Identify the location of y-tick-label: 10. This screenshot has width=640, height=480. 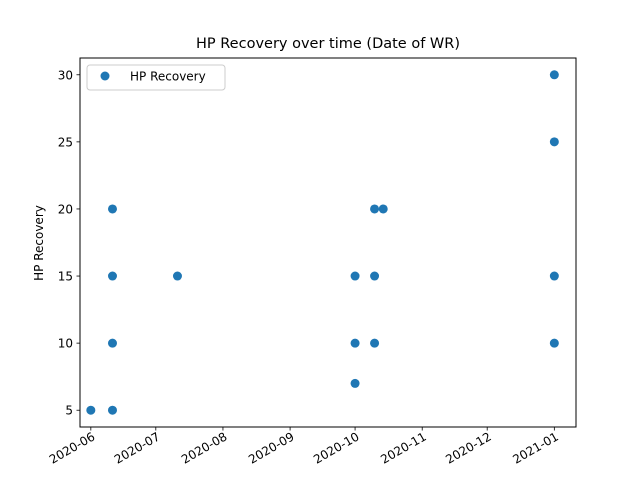
(65, 344).